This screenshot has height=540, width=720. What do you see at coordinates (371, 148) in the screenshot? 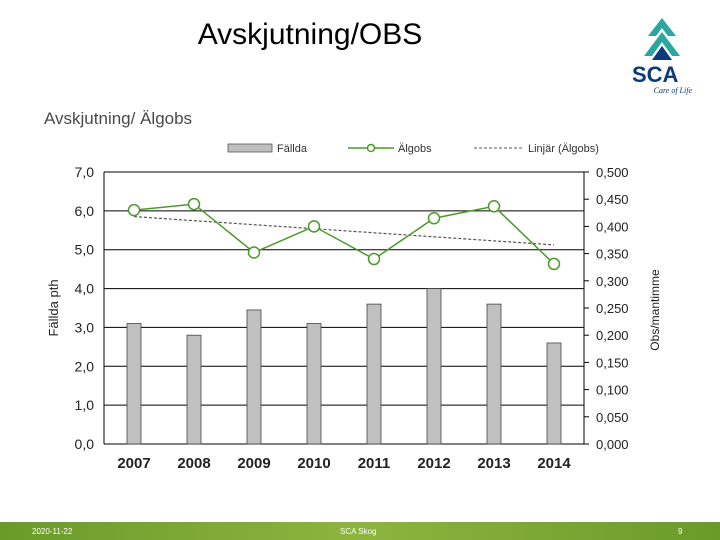
I see `legend-marker-algobs` at bounding box center [371, 148].